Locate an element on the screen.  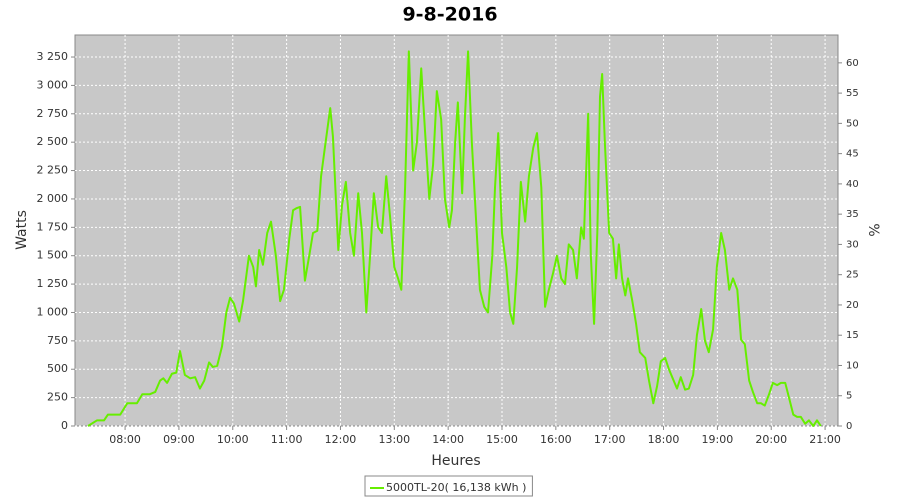
x-tick-label: 11:00 is located at coordinates (287, 439).